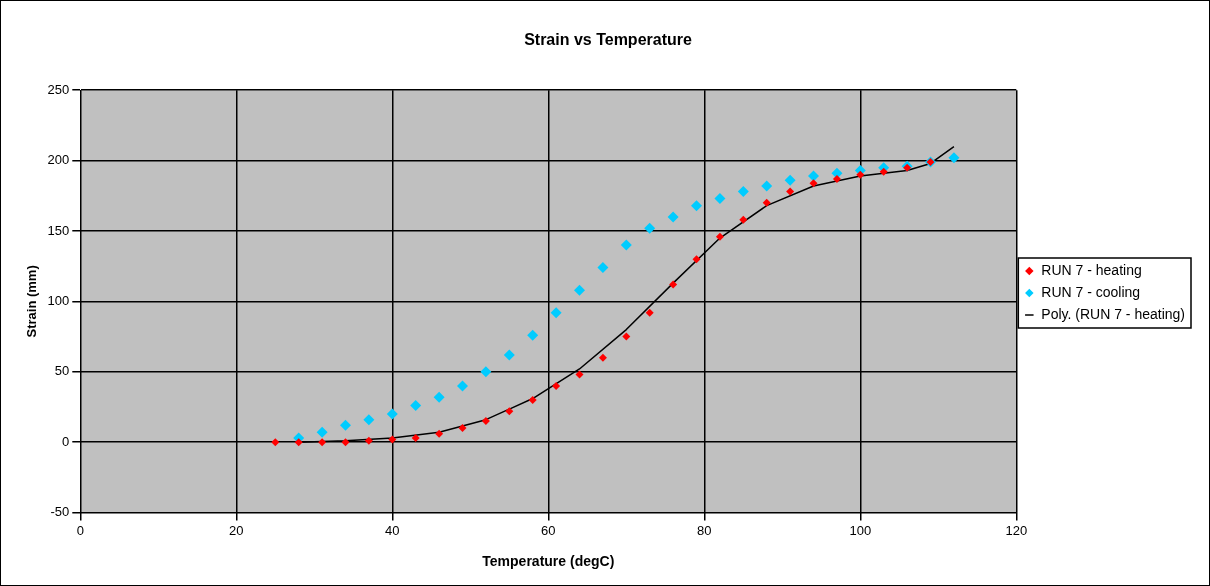 The width and height of the screenshot is (1210, 586). Describe the element at coordinates (392, 530) in the screenshot. I see `x-tick-label: 40` at that location.